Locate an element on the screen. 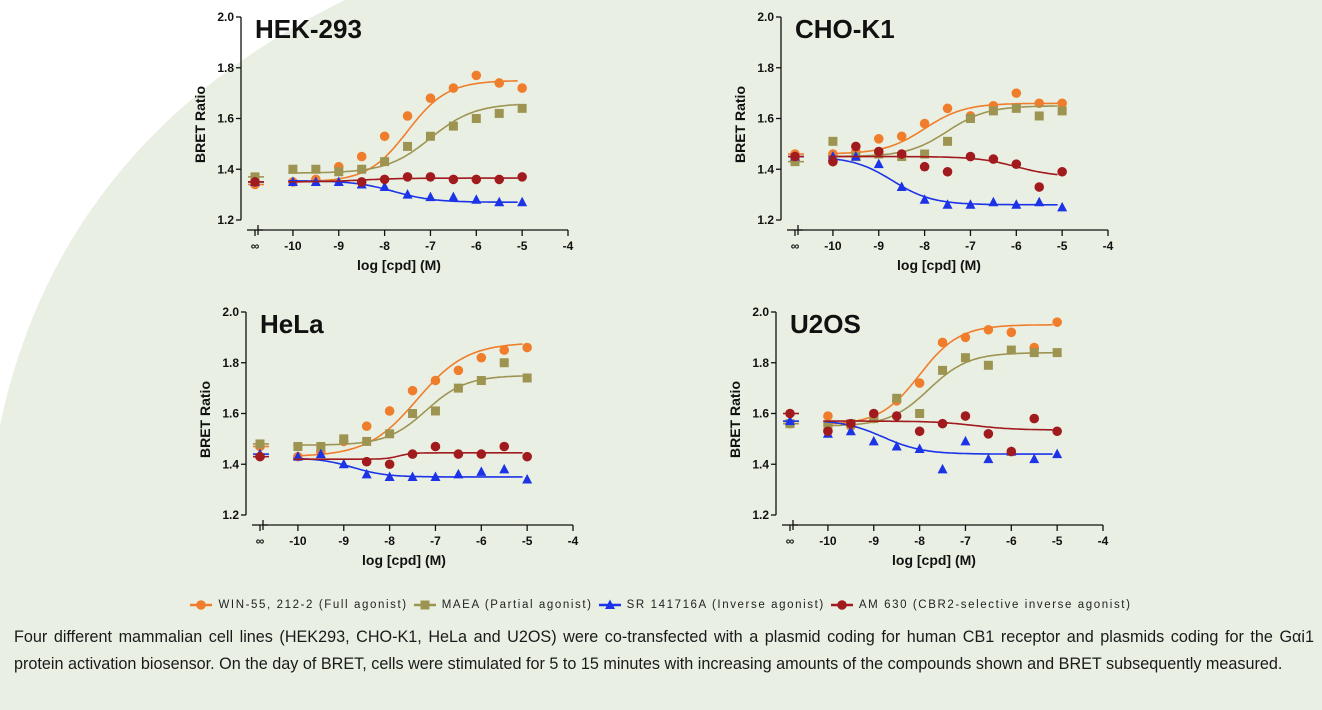  data-point-baseline-am is located at coordinates (795, 156).